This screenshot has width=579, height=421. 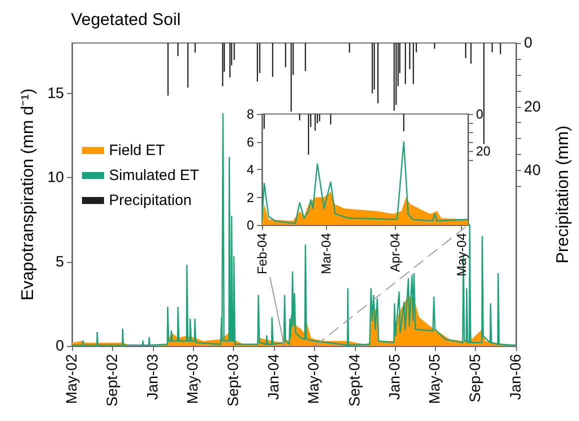 I want to click on x-tick-label: May-05, so click(x=435, y=379).